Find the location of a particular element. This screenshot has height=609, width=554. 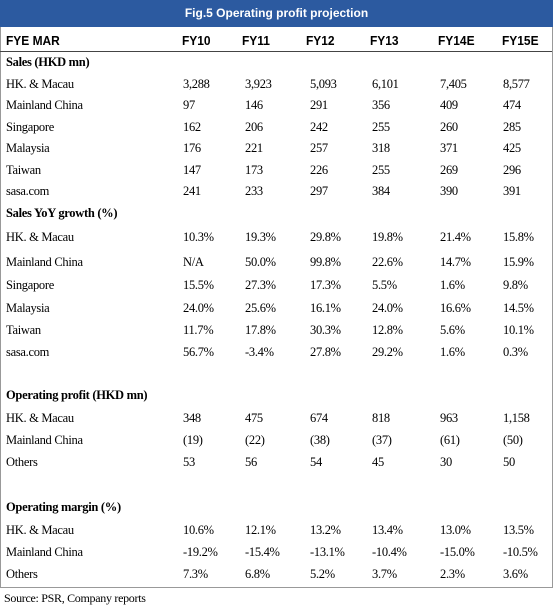

cell-value: 24.0% is located at coordinates (198, 308).